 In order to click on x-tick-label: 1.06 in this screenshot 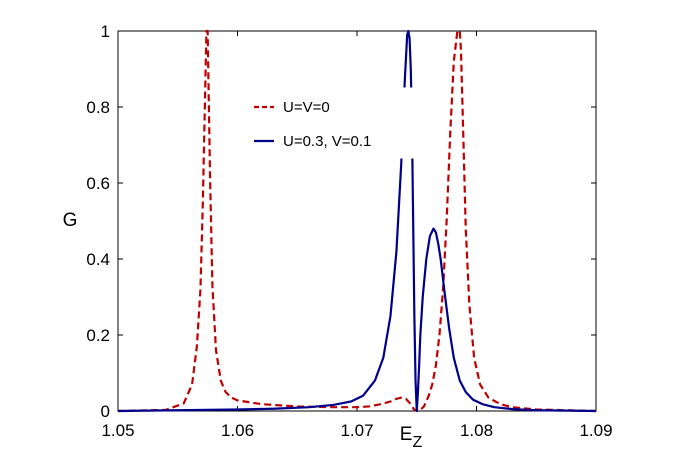, I will do `click(237, 430)`.